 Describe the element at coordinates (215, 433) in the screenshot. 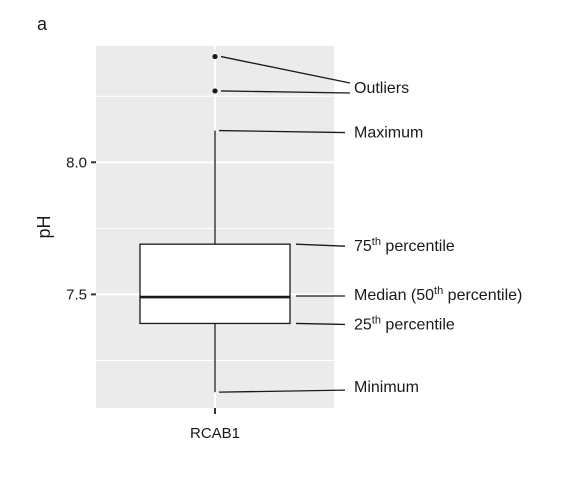

I see `x-tick-label: RCAB1` at that location.